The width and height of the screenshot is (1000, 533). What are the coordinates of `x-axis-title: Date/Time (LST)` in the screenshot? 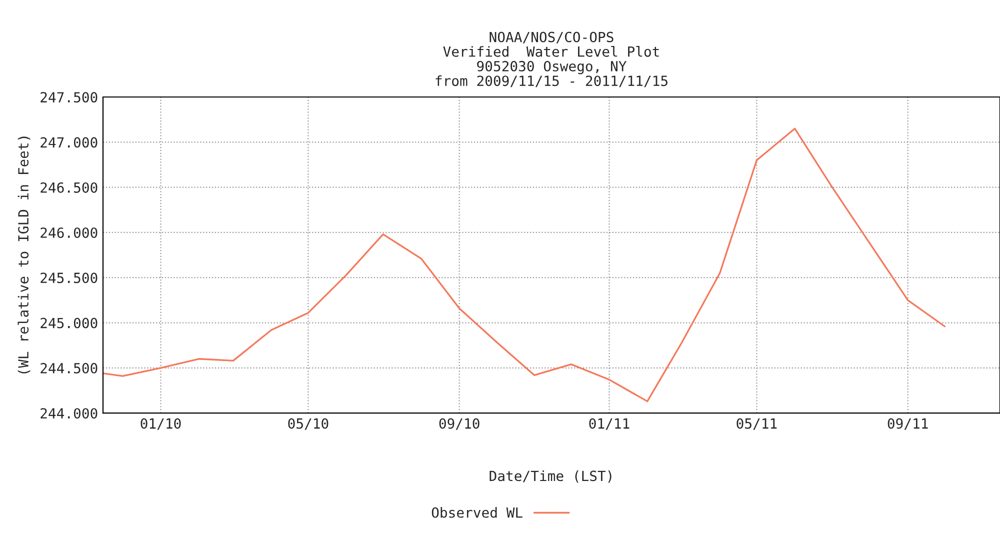 It's located at (551, 476).